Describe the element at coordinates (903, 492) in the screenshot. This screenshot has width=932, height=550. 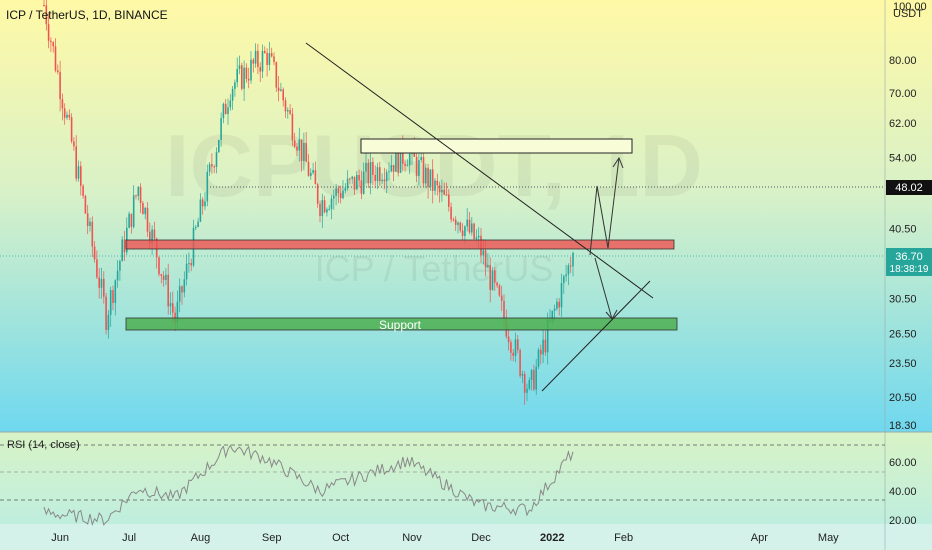
I see `rsi-tick-label: 40.00` at that location.